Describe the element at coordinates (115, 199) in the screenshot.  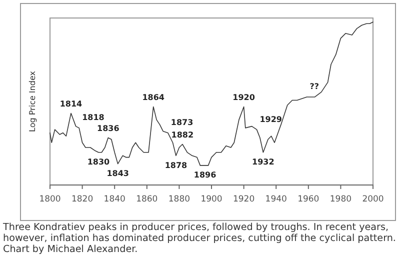
I see `x-tick-label: 1840` at that location.